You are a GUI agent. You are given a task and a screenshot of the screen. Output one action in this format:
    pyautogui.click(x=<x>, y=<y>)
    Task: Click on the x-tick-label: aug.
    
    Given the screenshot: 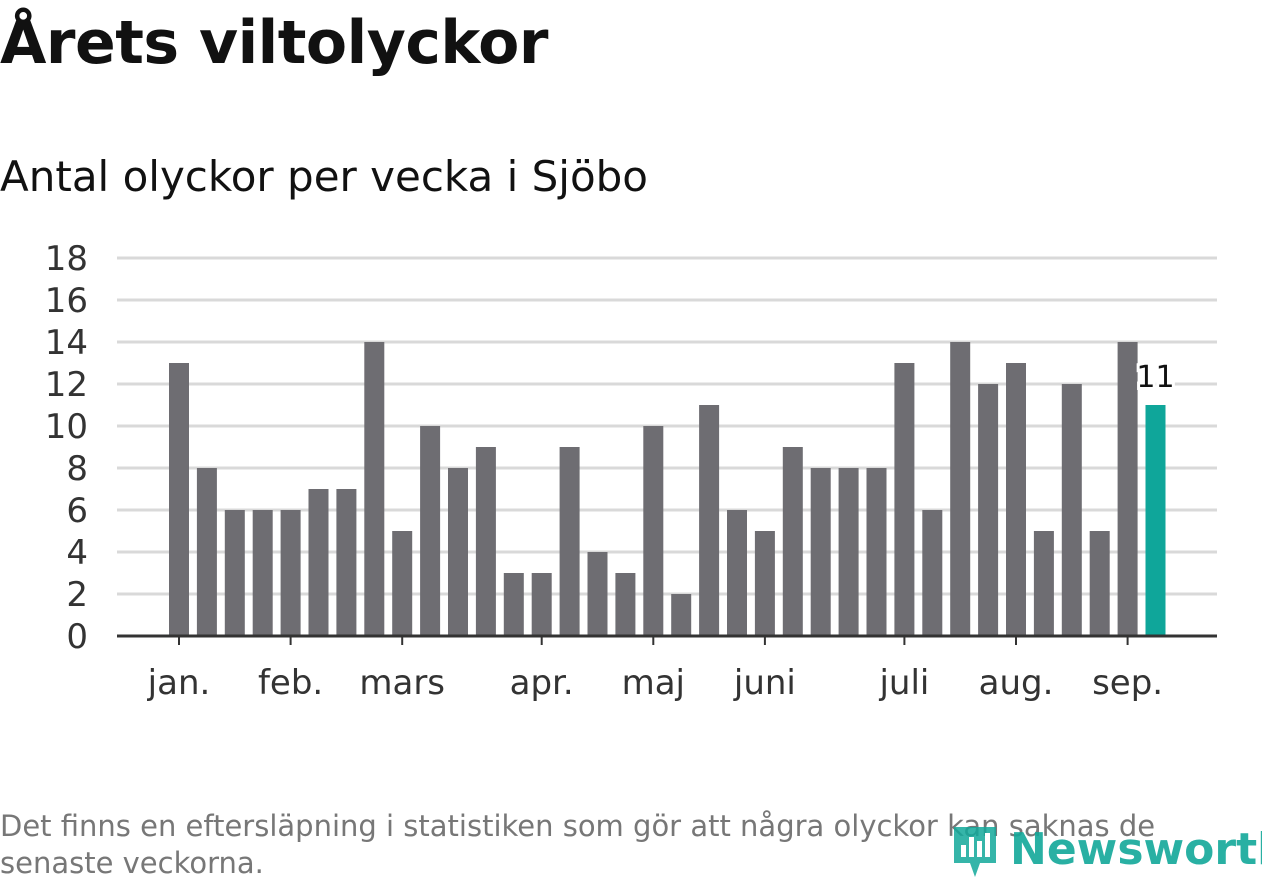 What is the action you would take?
    pyautogui.click(x=1016, y=683)
    